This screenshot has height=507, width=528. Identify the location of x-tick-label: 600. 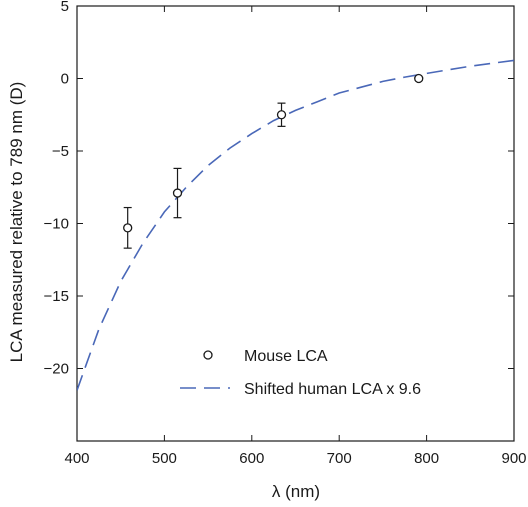
(251, 458).